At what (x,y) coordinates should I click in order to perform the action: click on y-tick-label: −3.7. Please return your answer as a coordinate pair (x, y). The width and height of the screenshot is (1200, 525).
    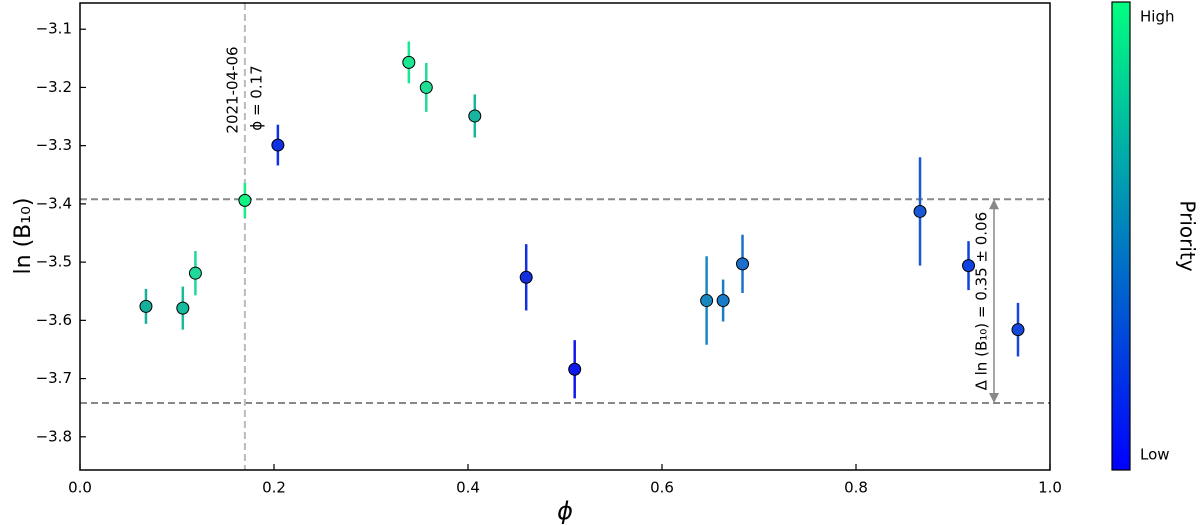
    Looking at the image, I should click on (54, 378).